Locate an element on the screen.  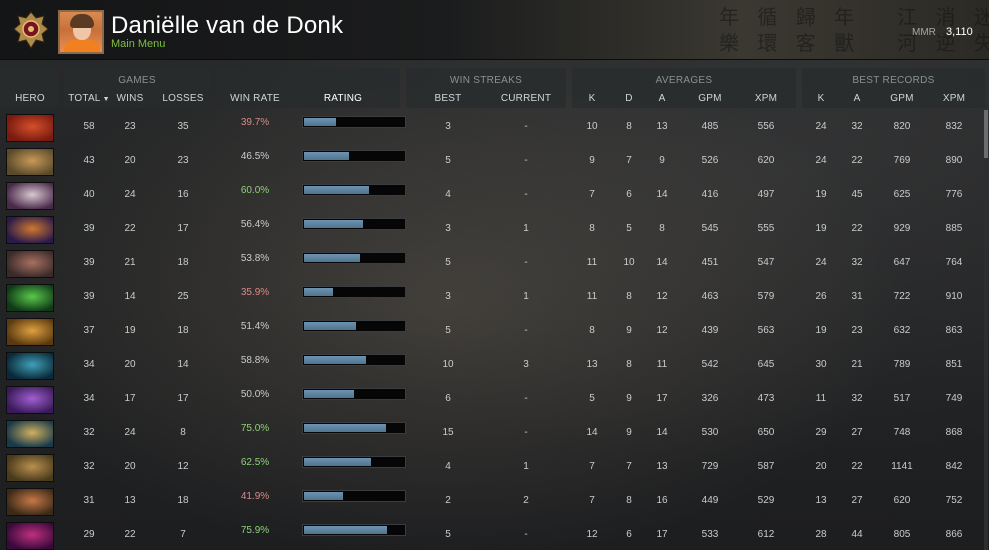
cell-avg-gpm: 439 is located at coordinates (710, 330).